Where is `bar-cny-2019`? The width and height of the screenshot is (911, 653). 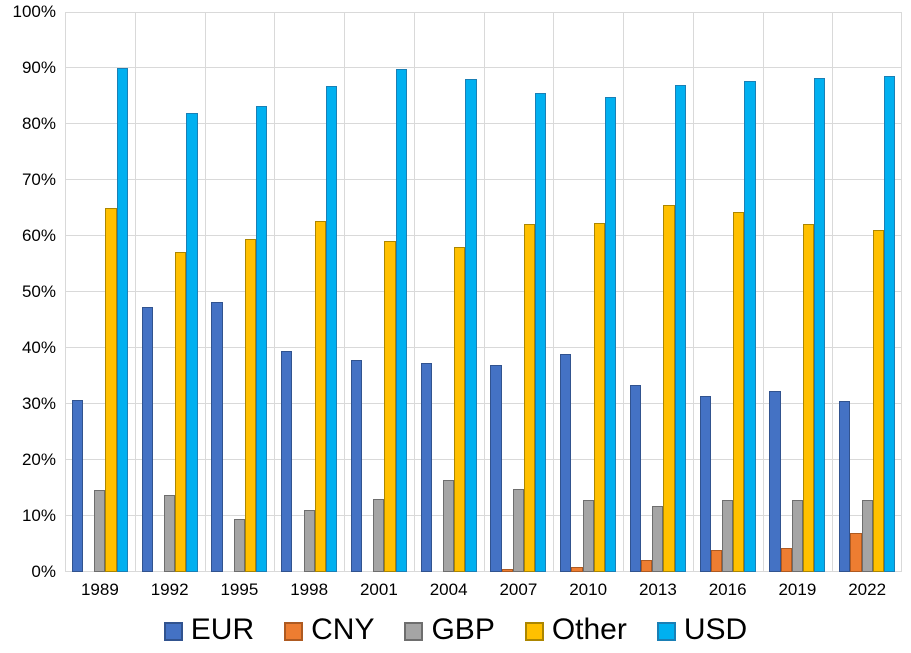 bar-cny-2019 is located at coordinates (786, 559).